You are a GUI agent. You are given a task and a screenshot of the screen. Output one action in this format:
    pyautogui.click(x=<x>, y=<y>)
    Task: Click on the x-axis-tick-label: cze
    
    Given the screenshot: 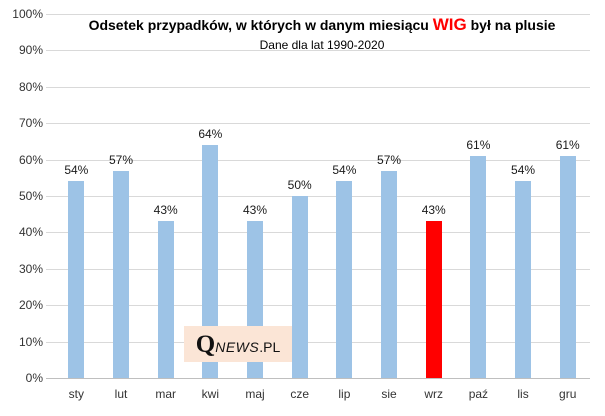 What is the action you would take?
    pyautogui.click(x=300, y=394)
    